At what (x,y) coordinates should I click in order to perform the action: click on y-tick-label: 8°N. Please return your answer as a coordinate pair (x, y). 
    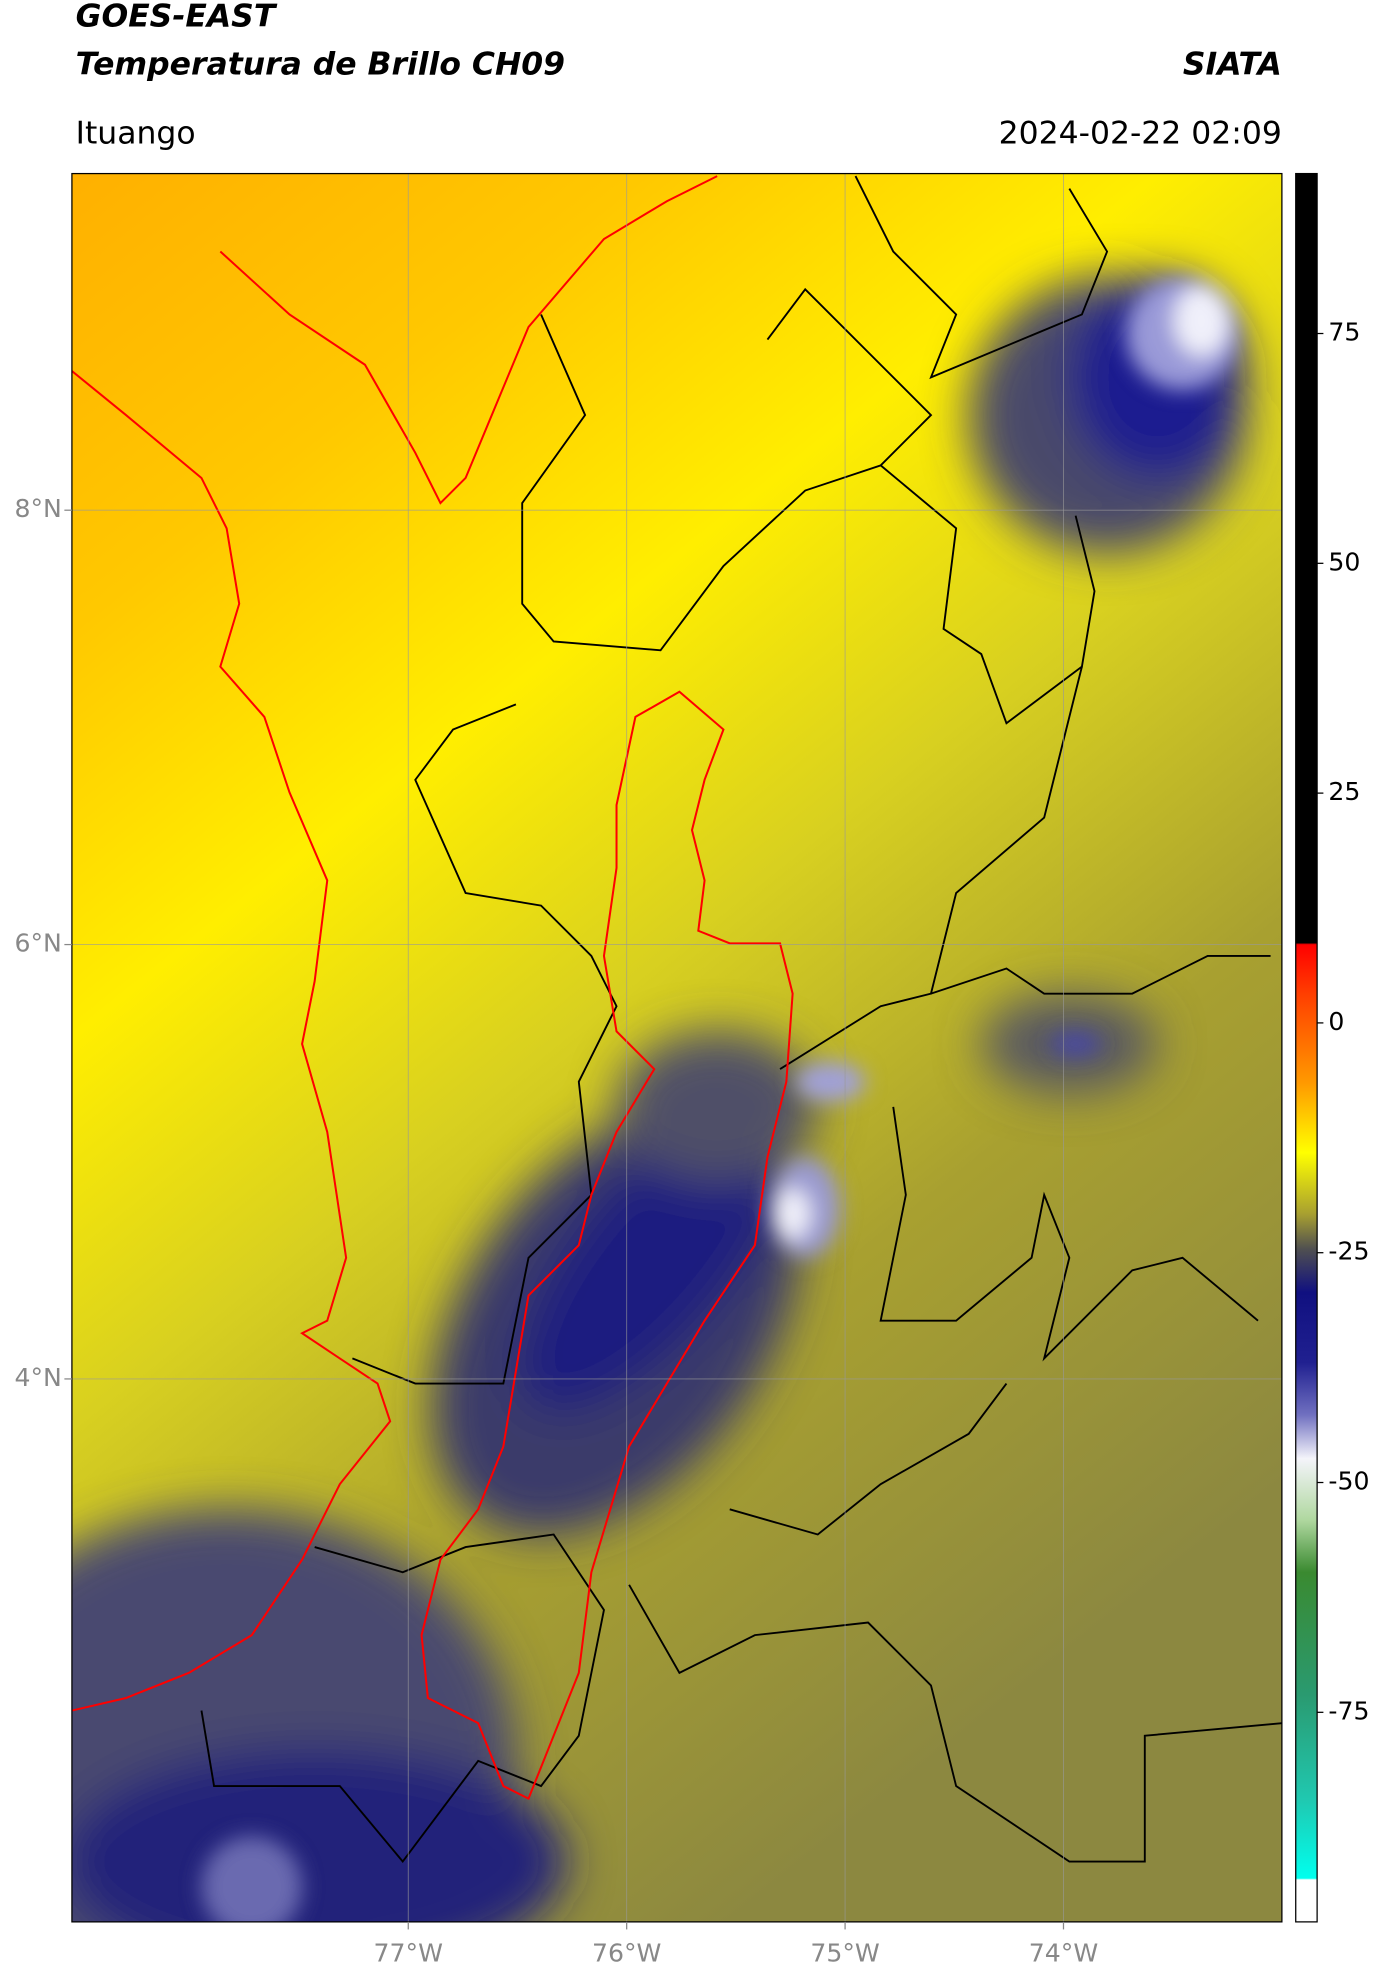
    Looking at the image, I should click on (37, 508).